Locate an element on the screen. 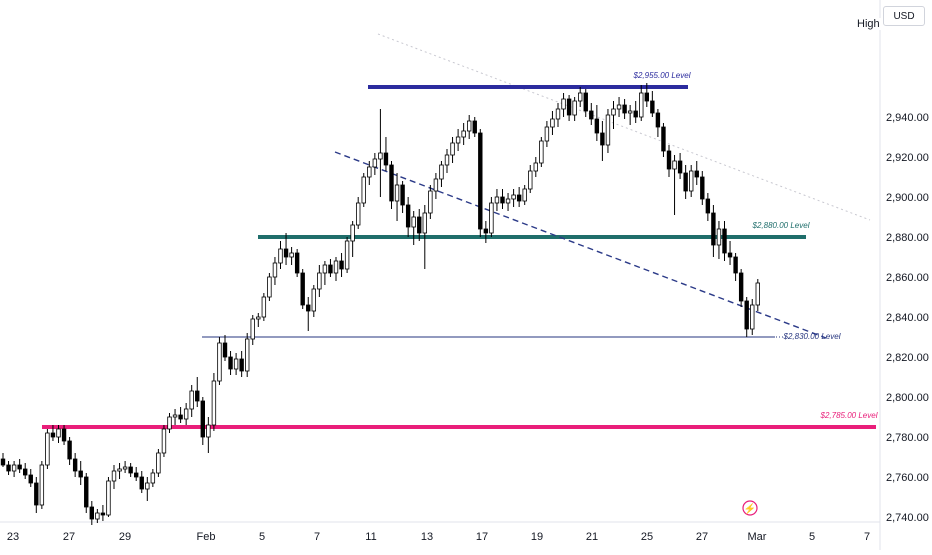  currency-button: USD is located at coordinates (904, 16).